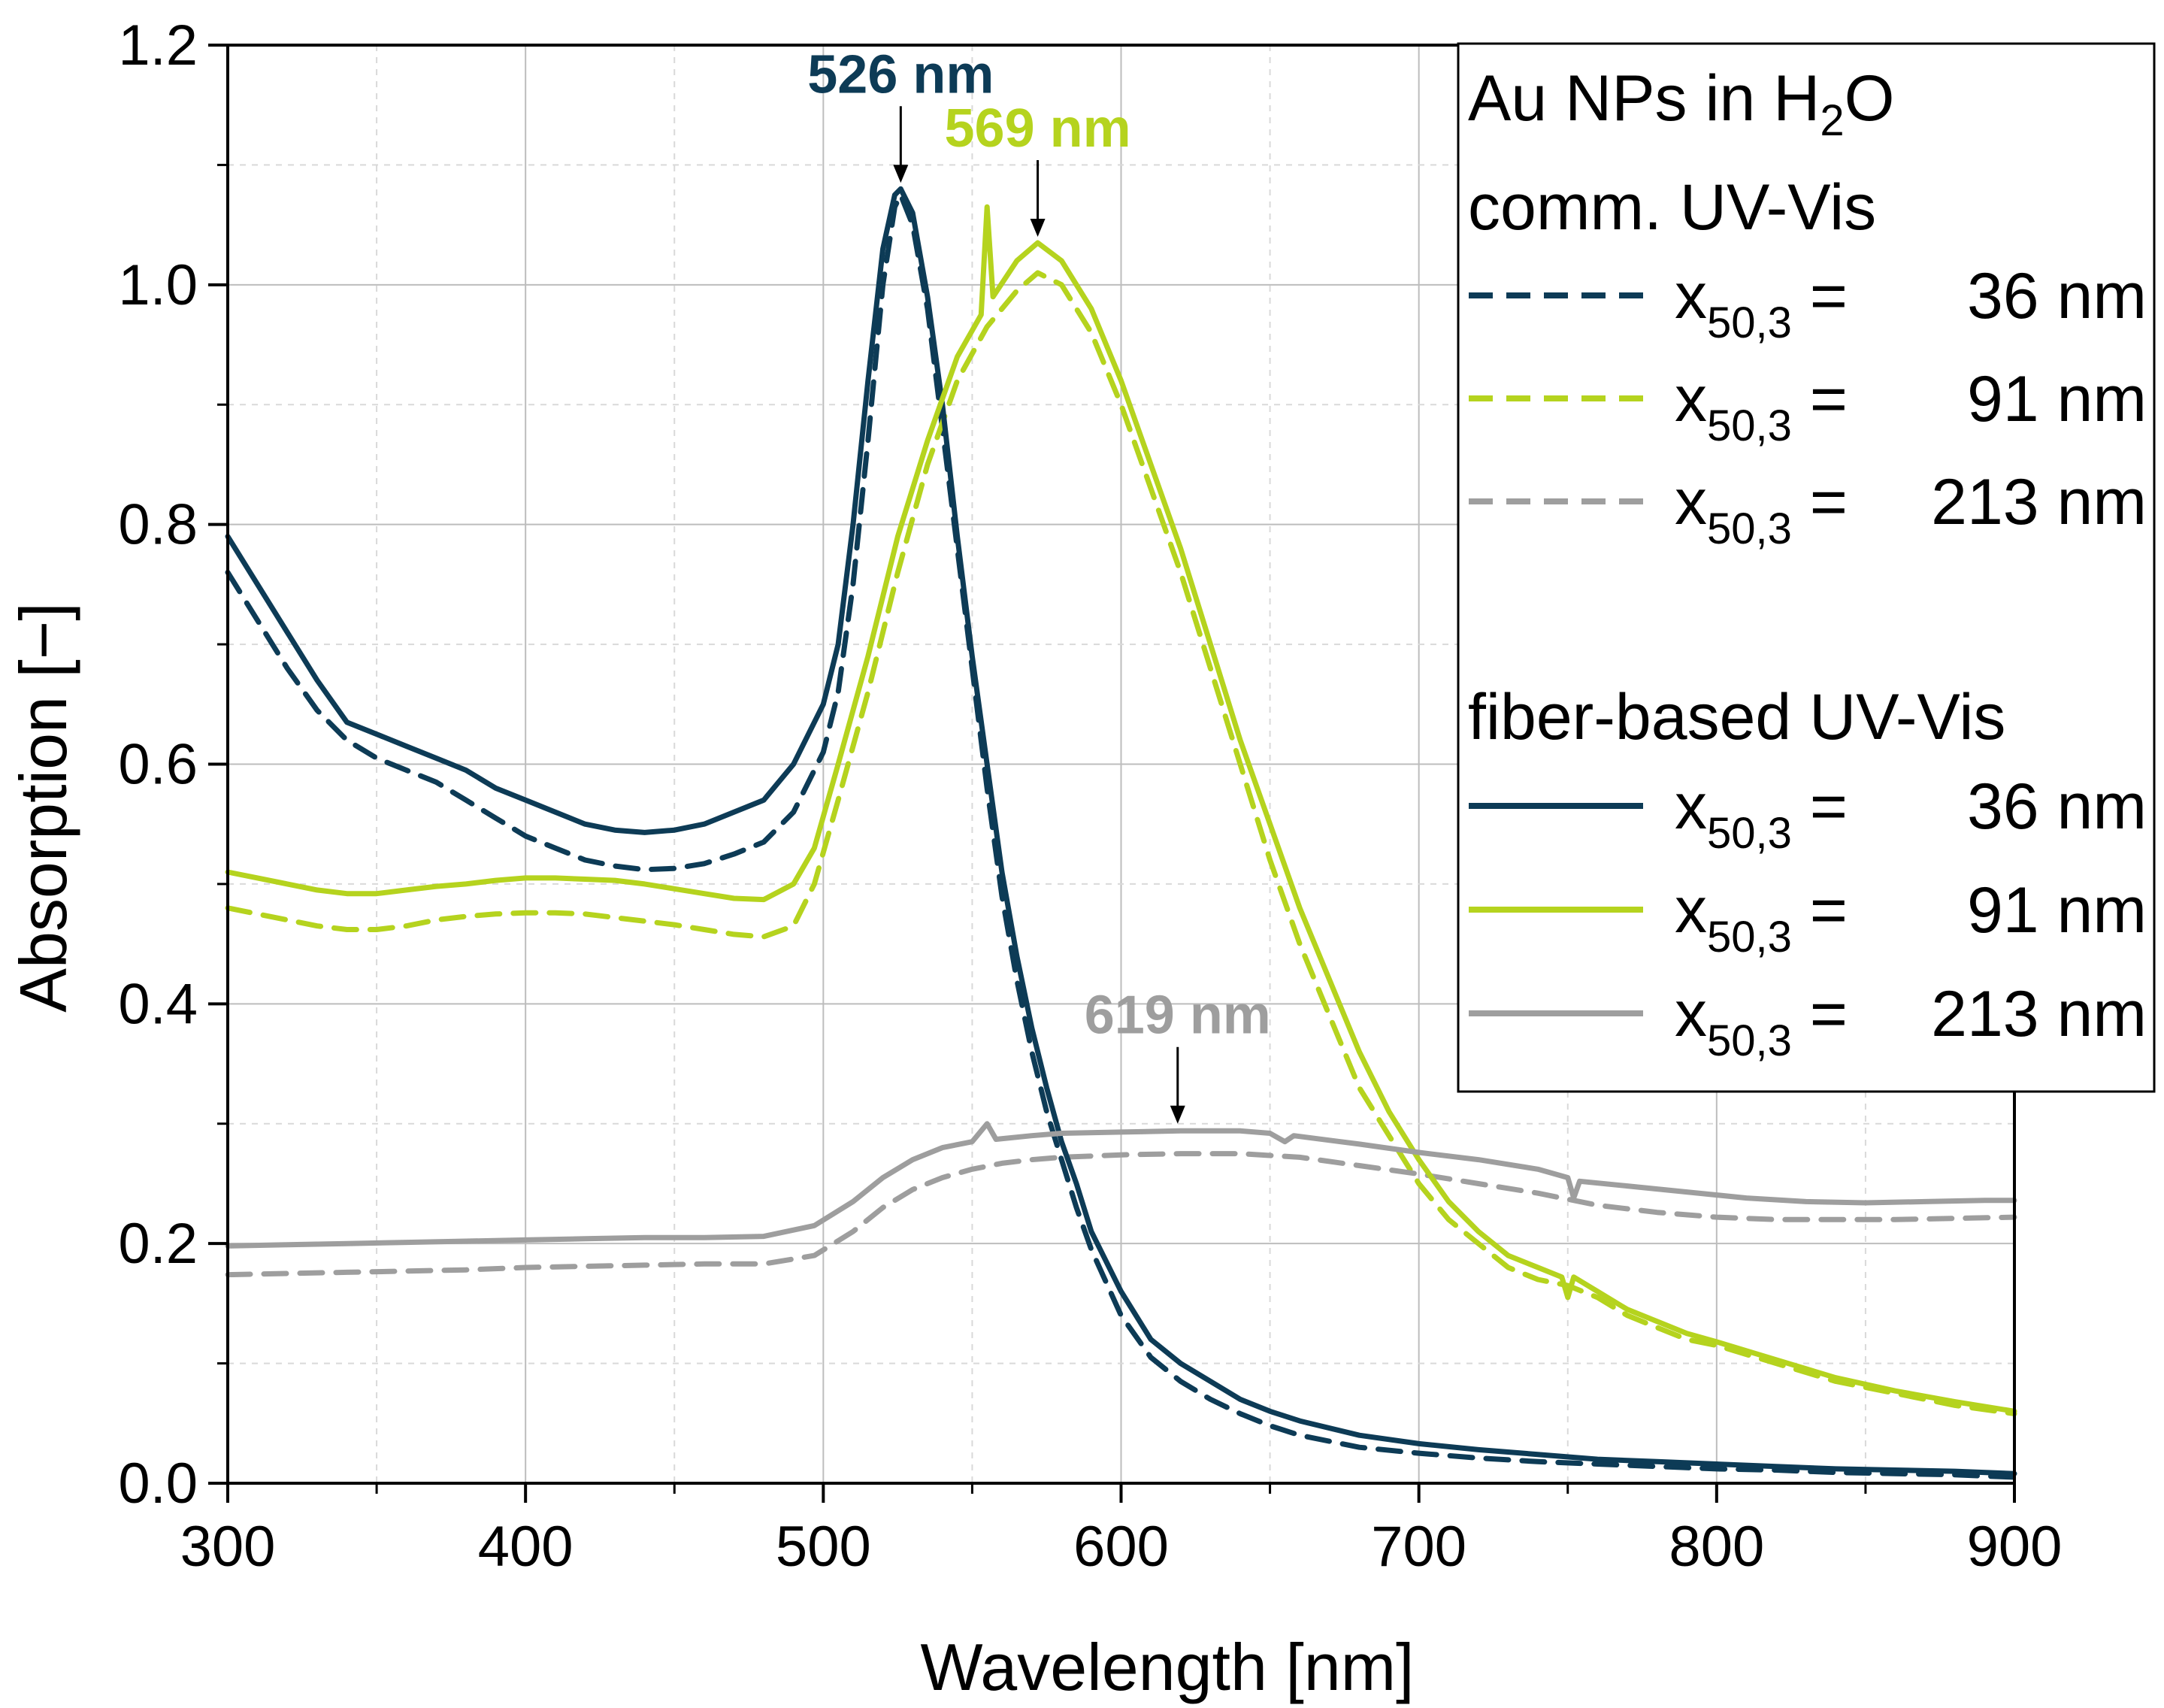  Describe the element at coordinates (1672, 207) in the screenshot. I see `legend-group1-subtitle: comm. UV-Vis` at that location.